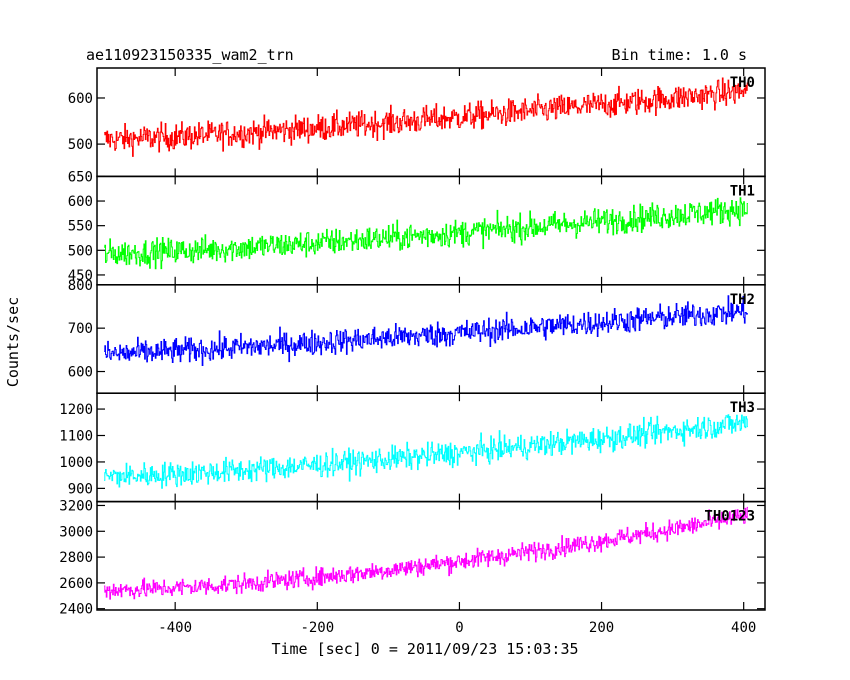 The image size is (850, 680). What do you see at coordinates (426, 331) in the screenshot?
I see `series-th2` at bounding box center [426, 331].